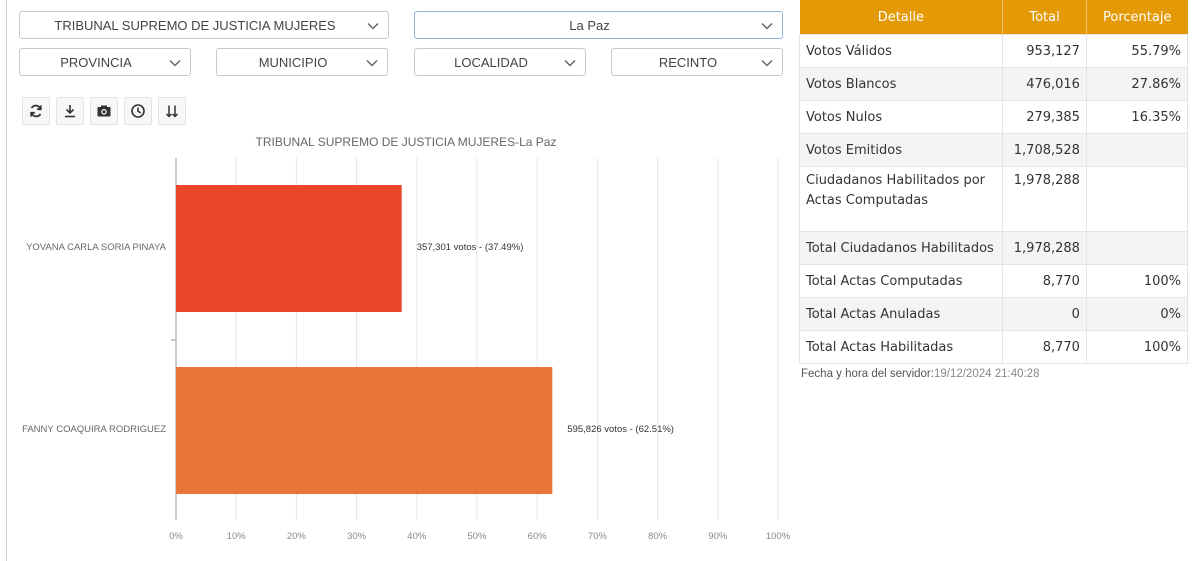  What do you see at coordinates (718, 536) in the screenshot?
I see `x-tick-label: 90%` at bounding box center [718, 536].